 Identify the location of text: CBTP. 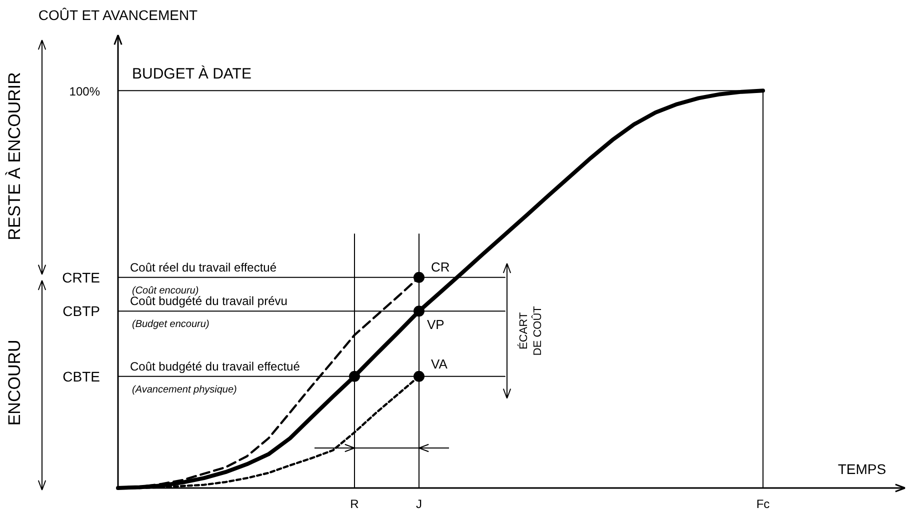
(81, 311).